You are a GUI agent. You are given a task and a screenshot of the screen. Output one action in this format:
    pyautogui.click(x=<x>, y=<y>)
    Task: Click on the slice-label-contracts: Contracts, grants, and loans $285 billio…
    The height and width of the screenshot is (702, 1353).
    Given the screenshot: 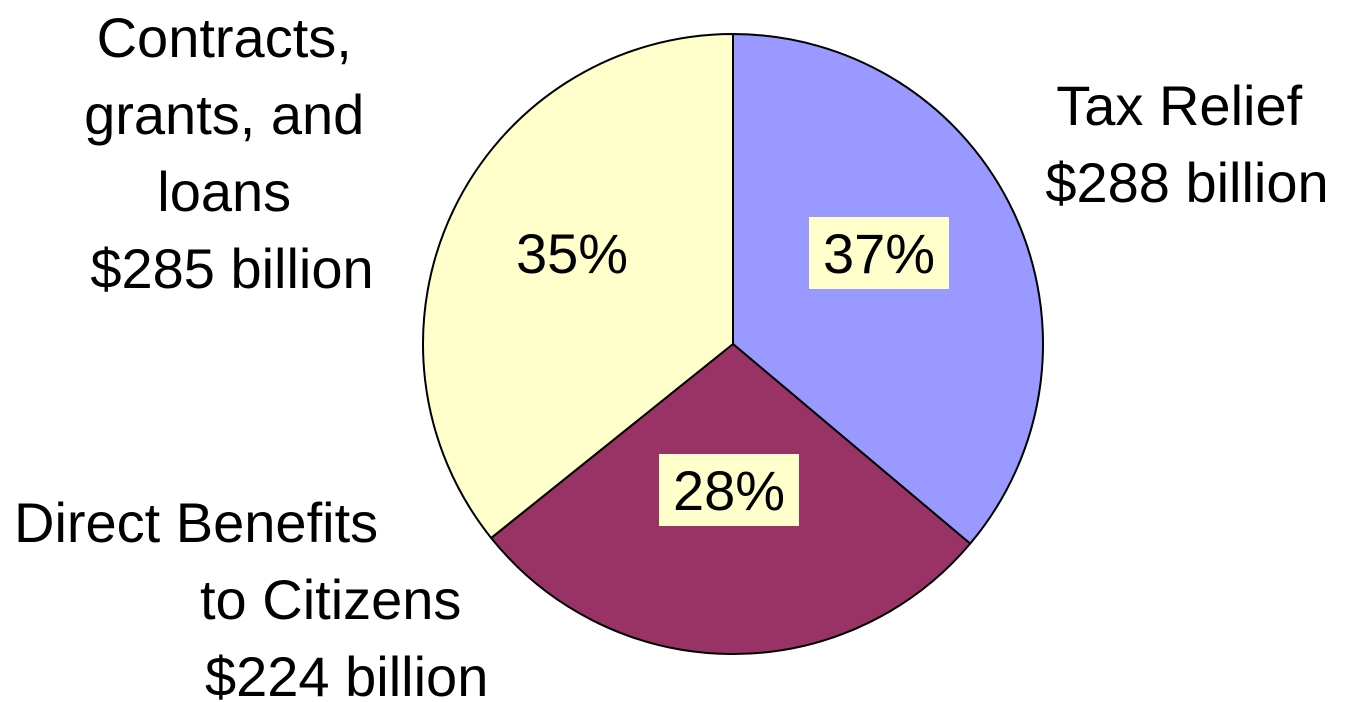 What is the action you would take?
    pyautogui.click(x=232, y=153)
    